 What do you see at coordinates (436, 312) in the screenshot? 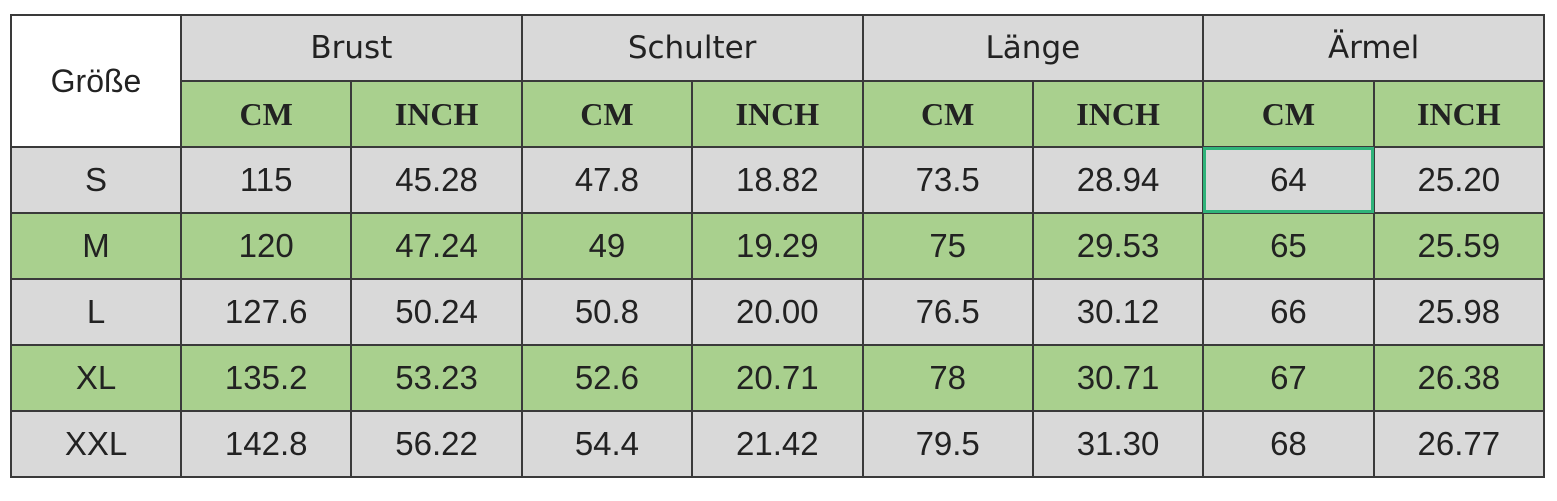
I see `value-cell: 50.24` at bounding box center [436, 312].